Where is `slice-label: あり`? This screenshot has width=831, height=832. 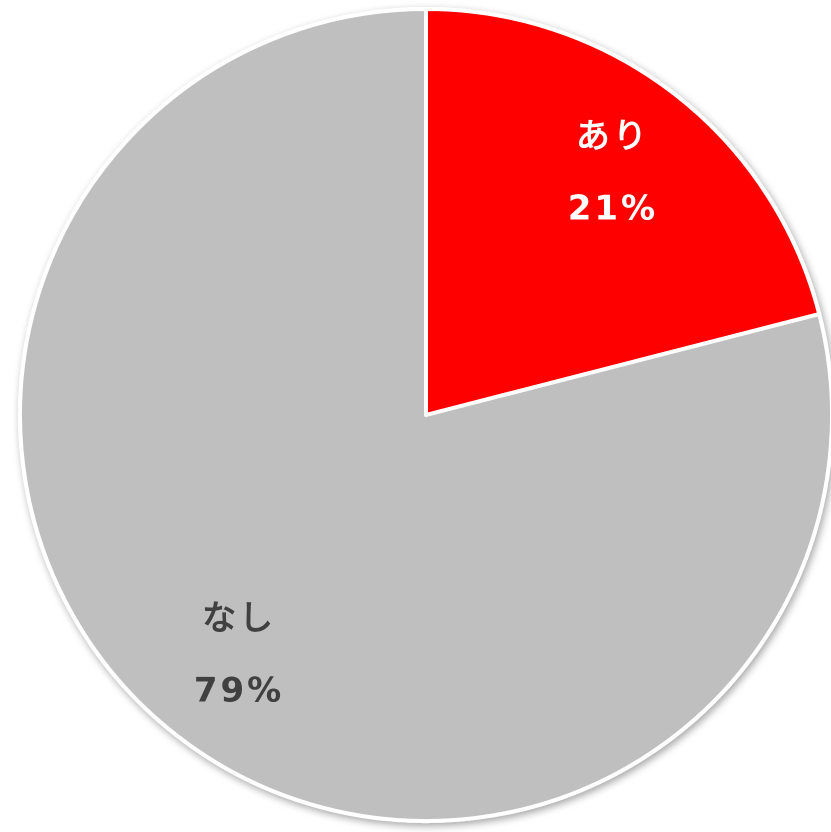
slice-label: あり is located at coordinates (613, 137).